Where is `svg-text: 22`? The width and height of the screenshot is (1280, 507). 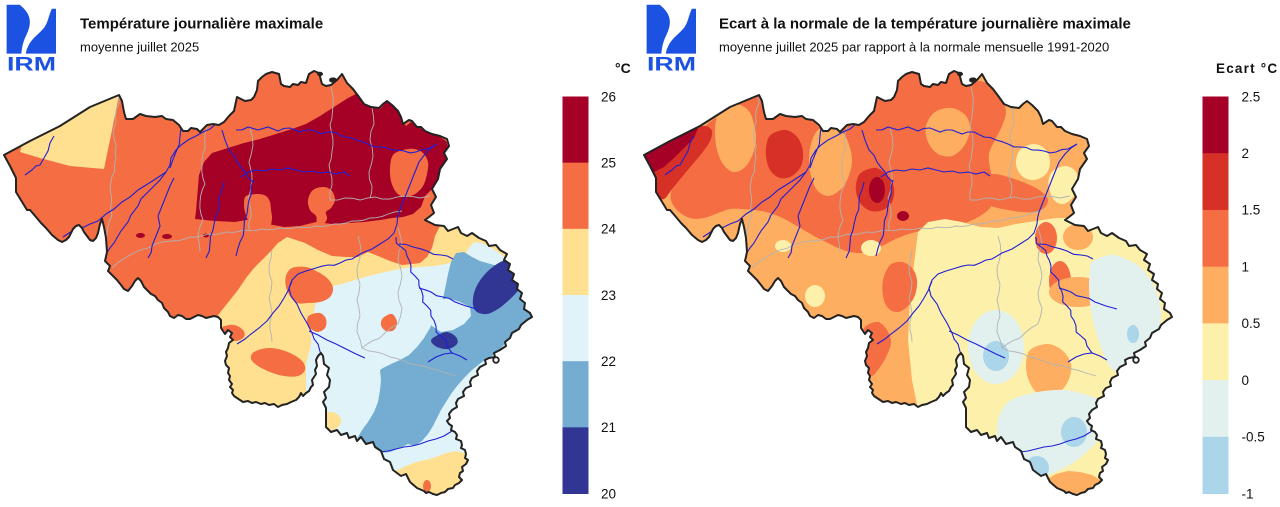 svg-text: 22 is located at coordinates (608, 361).